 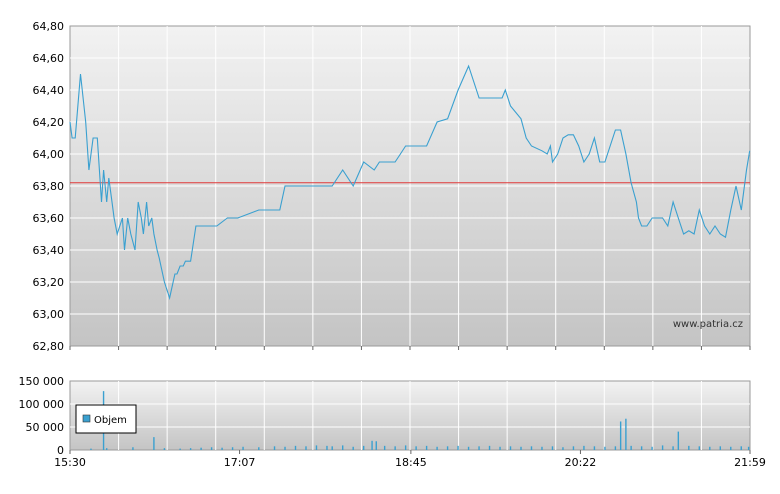 I want to click on watermark: www.patria.cz, so click(x=708, y=324).